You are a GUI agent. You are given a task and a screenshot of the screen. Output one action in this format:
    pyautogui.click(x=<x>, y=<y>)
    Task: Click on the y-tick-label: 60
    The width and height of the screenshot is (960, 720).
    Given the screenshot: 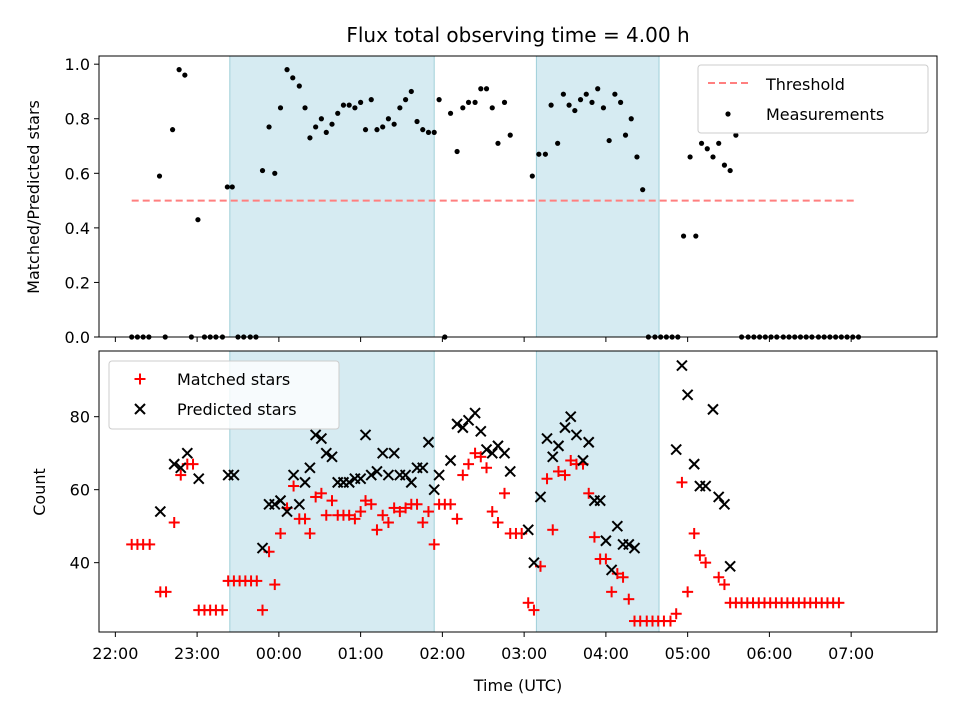 What is the action you would take?
    pyautogui.click(x=80, y=490)
    